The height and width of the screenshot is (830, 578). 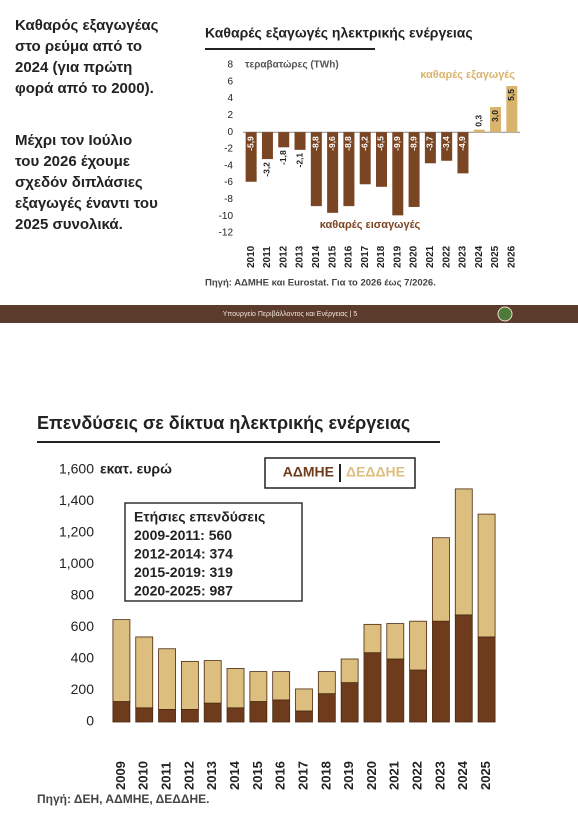 What do you see at coordinates (84, 88) in the screenshot?
I see `slide-text: φορά από το 2000).` at bounding box center [84, 88].